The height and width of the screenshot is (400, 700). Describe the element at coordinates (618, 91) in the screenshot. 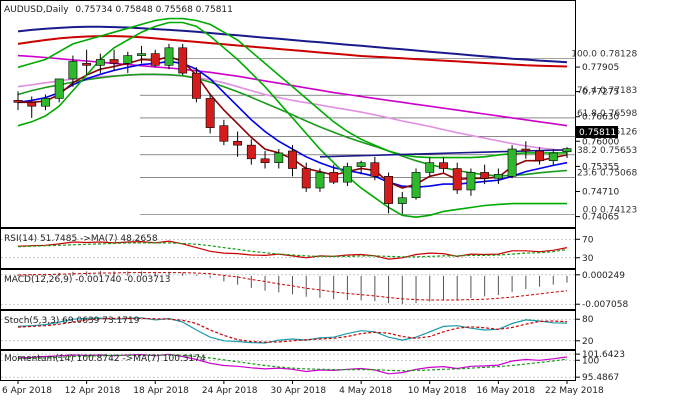

I see `fib-price-label: 0.77183` at that location.